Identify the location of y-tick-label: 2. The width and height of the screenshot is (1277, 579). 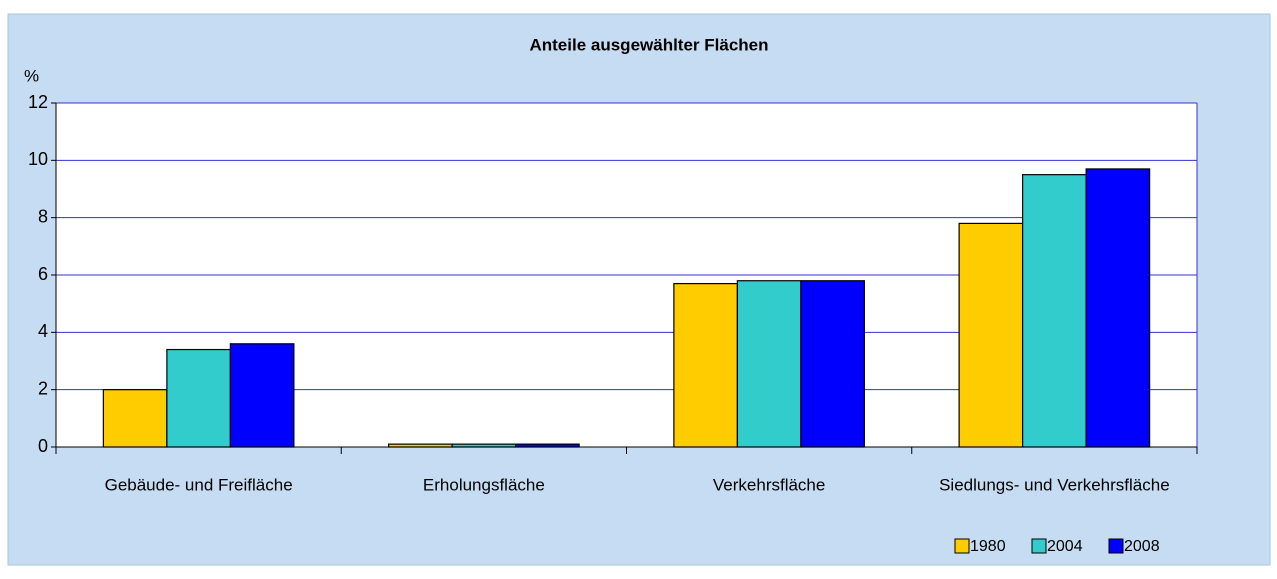
(43, 388).